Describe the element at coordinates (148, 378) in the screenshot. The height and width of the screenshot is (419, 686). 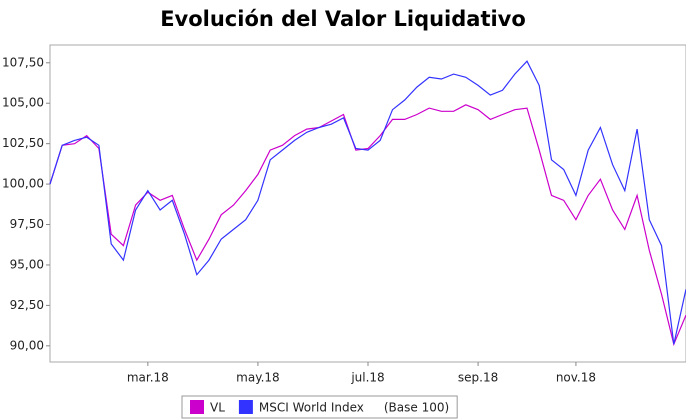
I see `x-tick-label: mar.18` at that location.